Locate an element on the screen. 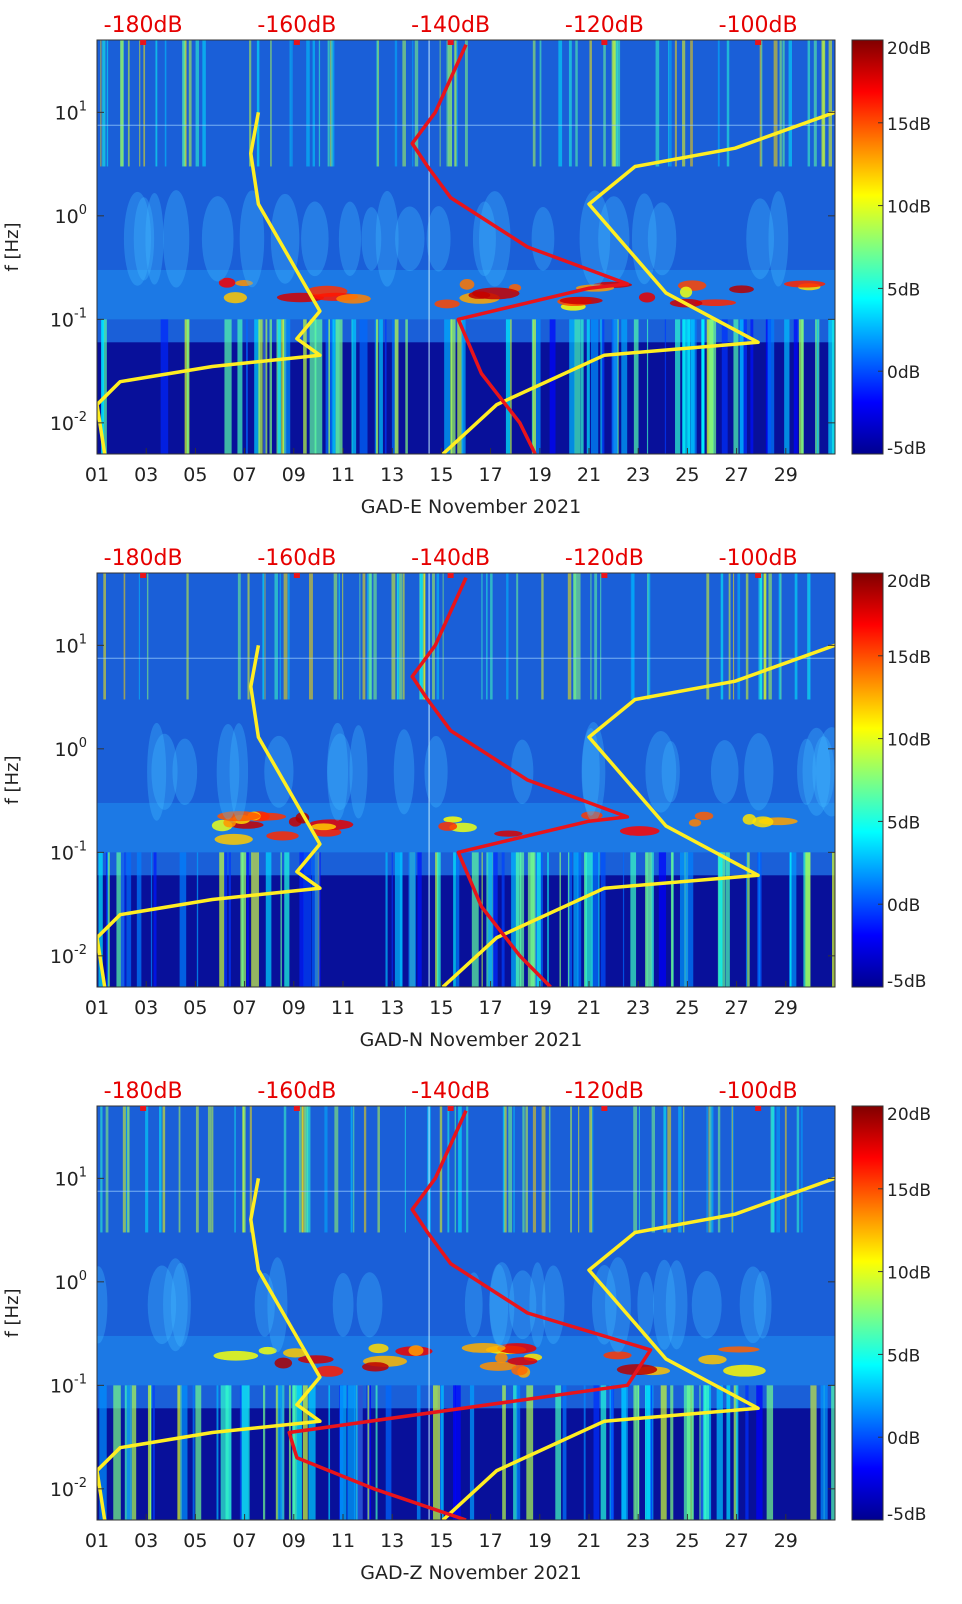  top-axis-label: -160dB is located at coordinates (296, 25).